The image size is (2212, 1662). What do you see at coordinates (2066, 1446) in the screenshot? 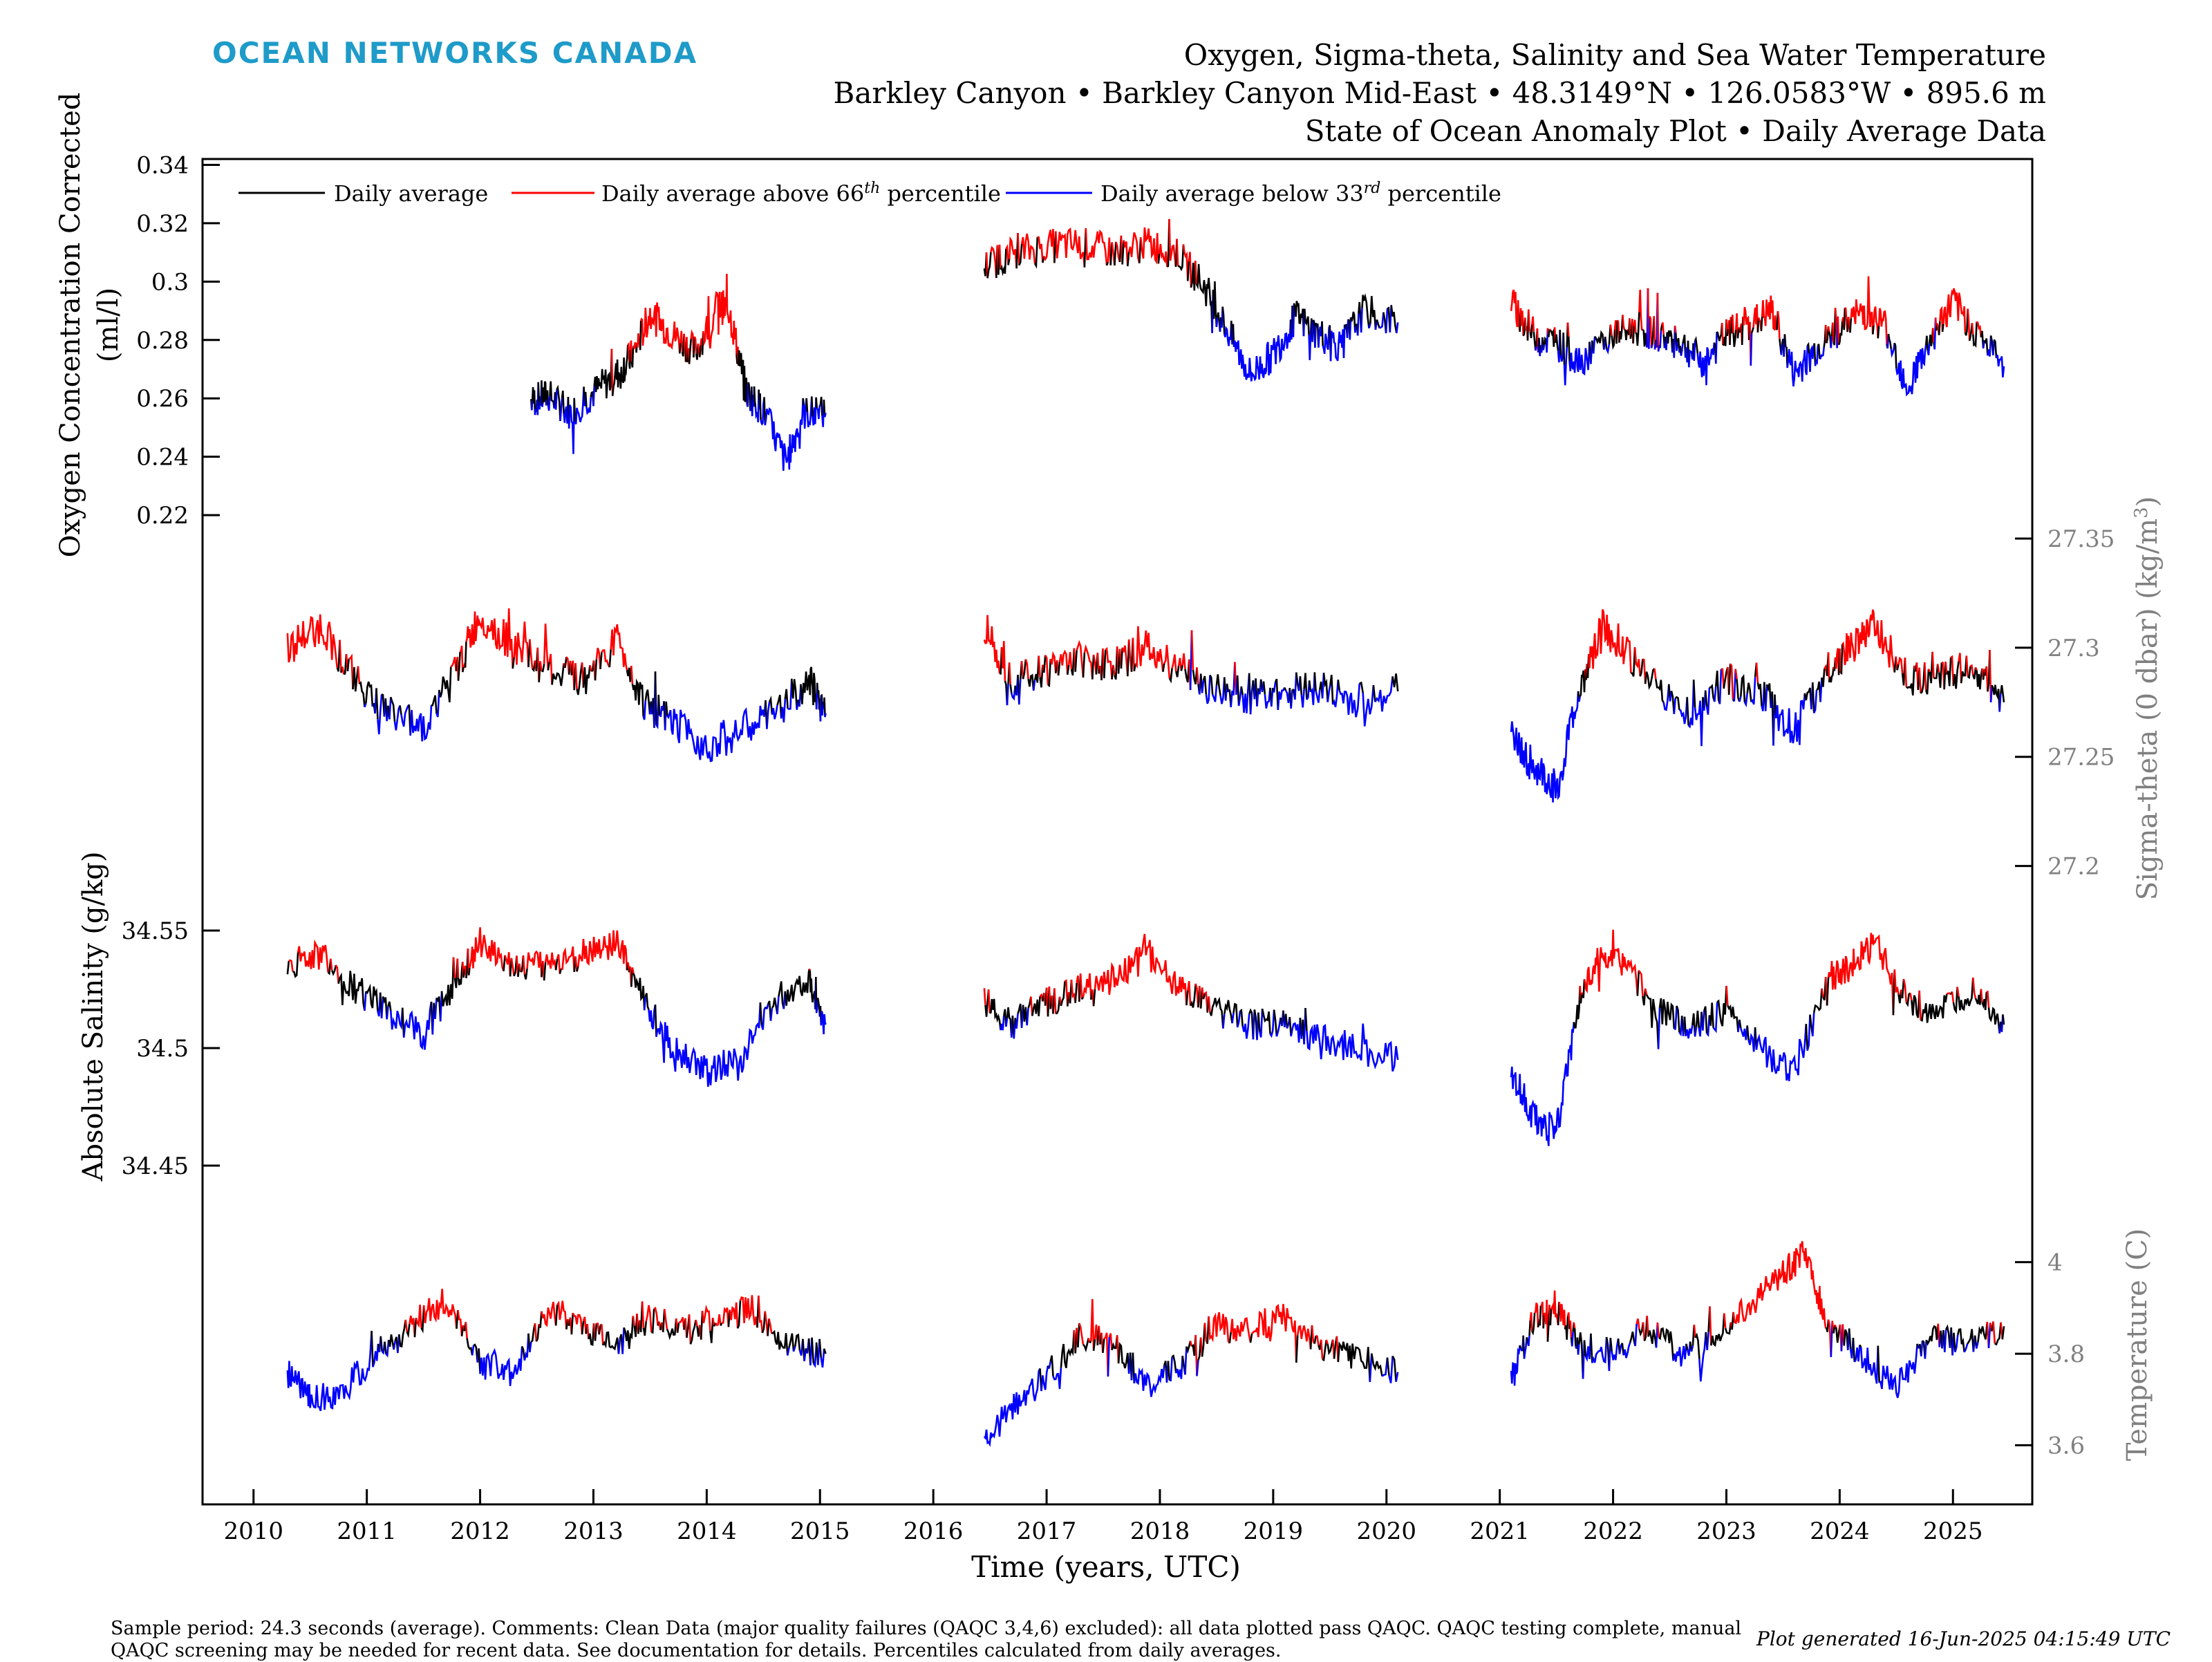
I see `temperature-tick-label: 3.6` at bounding box center [2066, 1446].